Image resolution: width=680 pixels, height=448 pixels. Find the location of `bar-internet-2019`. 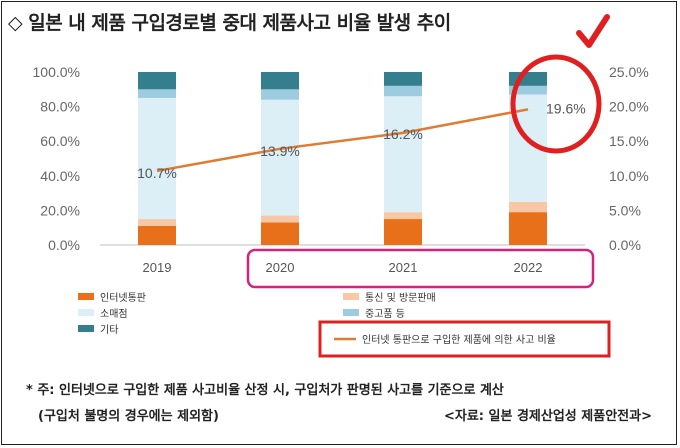

bar-internet-2019 is located at coordinates (157, 235).